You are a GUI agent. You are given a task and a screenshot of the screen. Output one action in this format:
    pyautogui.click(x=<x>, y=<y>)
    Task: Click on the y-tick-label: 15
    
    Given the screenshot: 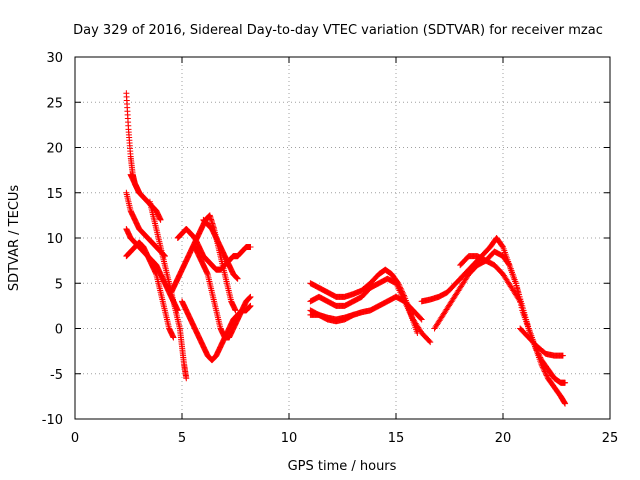 What is the action you would take?
    pyautogui.click(x=54, y=194)
    